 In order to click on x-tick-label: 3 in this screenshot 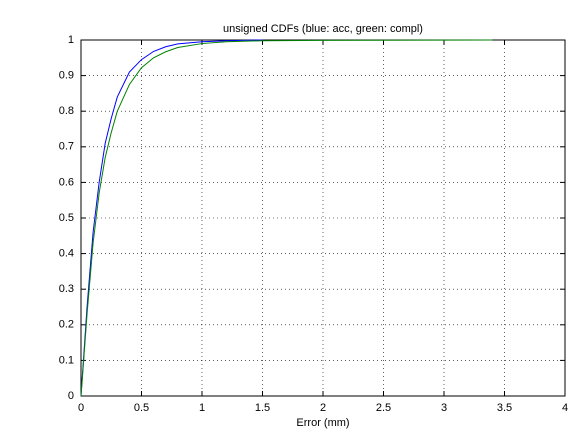, I will do `click(444, 408)`.